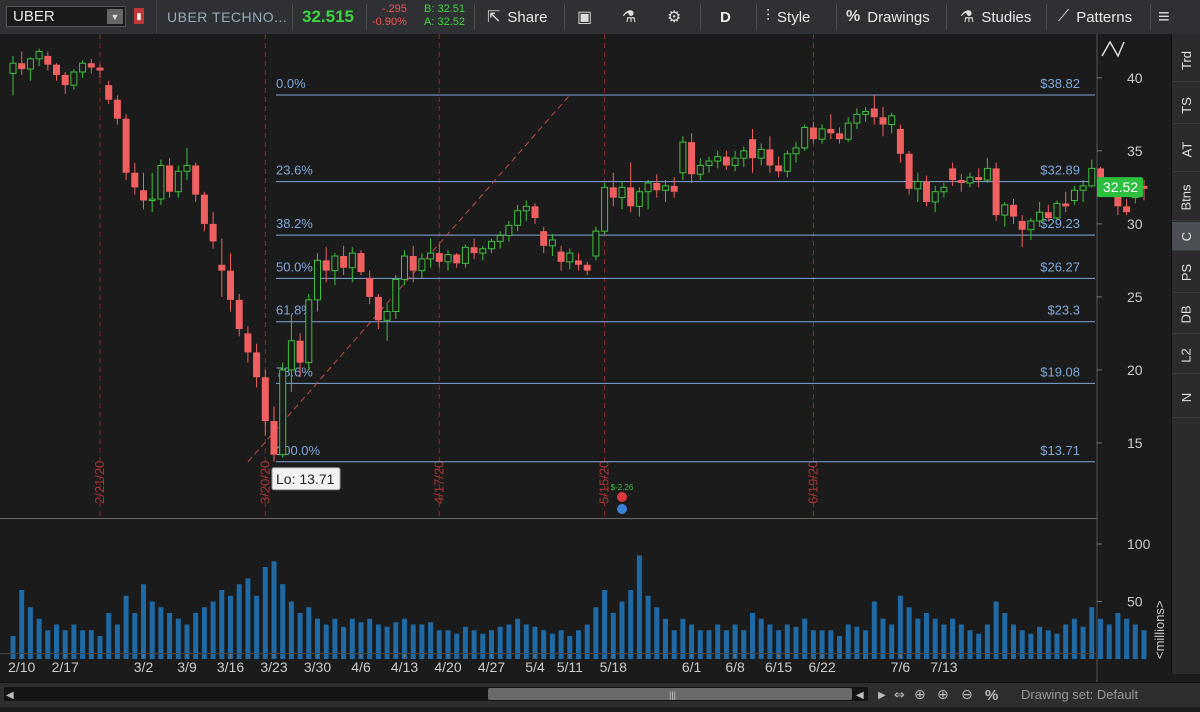 This screenshot has height=712, width=1200. Describe the element at coordinates (1120, 187) in the screenshot. I see `last-price-badge` at that location.